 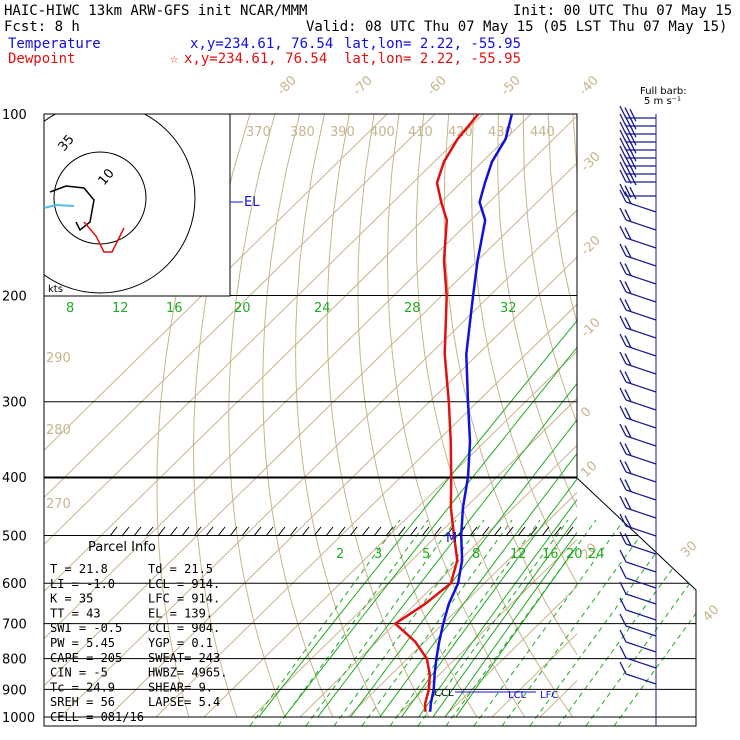 What do you see at coordinates (432, 59) in the screenshot?
I see `legend-dewpoint-latlon: lat,lon= 2.22, -55.95` at bounding box center [432, 59].